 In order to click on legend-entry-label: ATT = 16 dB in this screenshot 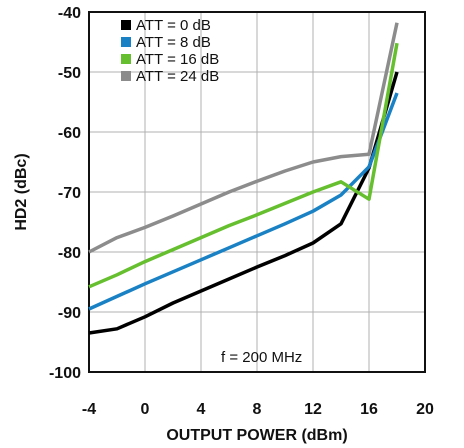, I will do `click(177, 59)`.